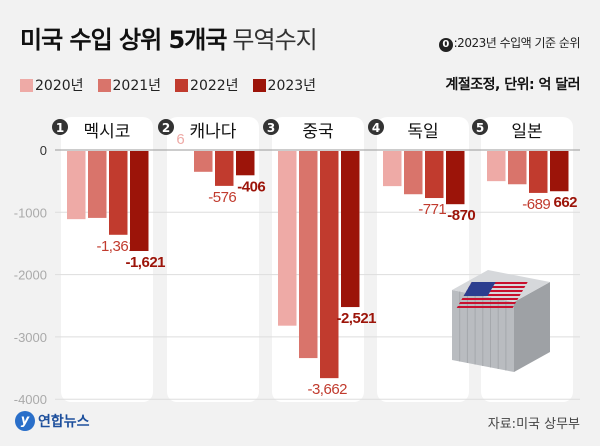 The image size is (600, 446). Describe the element at coordinates (30, 275) in the screenshot. I see `y-tick-label: -2000` at that location.